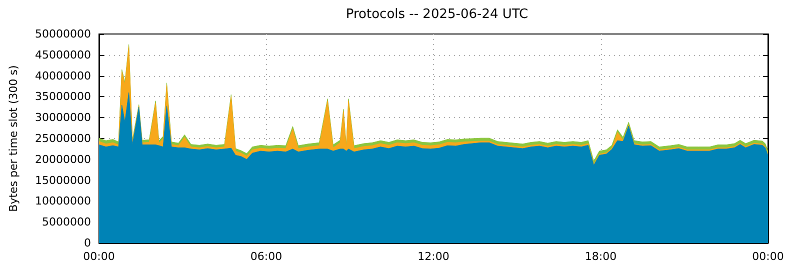 The height and width of the screenshot is (267, 790). Describe the element at coordinates (63, 201) in the screenshot. I see `y-tick-label: 10000000` at that location.